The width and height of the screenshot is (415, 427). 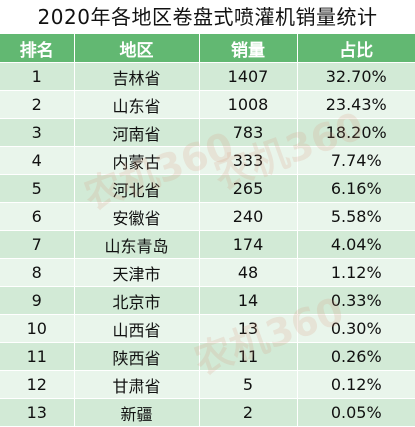 What do you see at coordinates (137, 188) in the screenshot?
I see `region-cell: 河北省` at bounding box center [137, 188].